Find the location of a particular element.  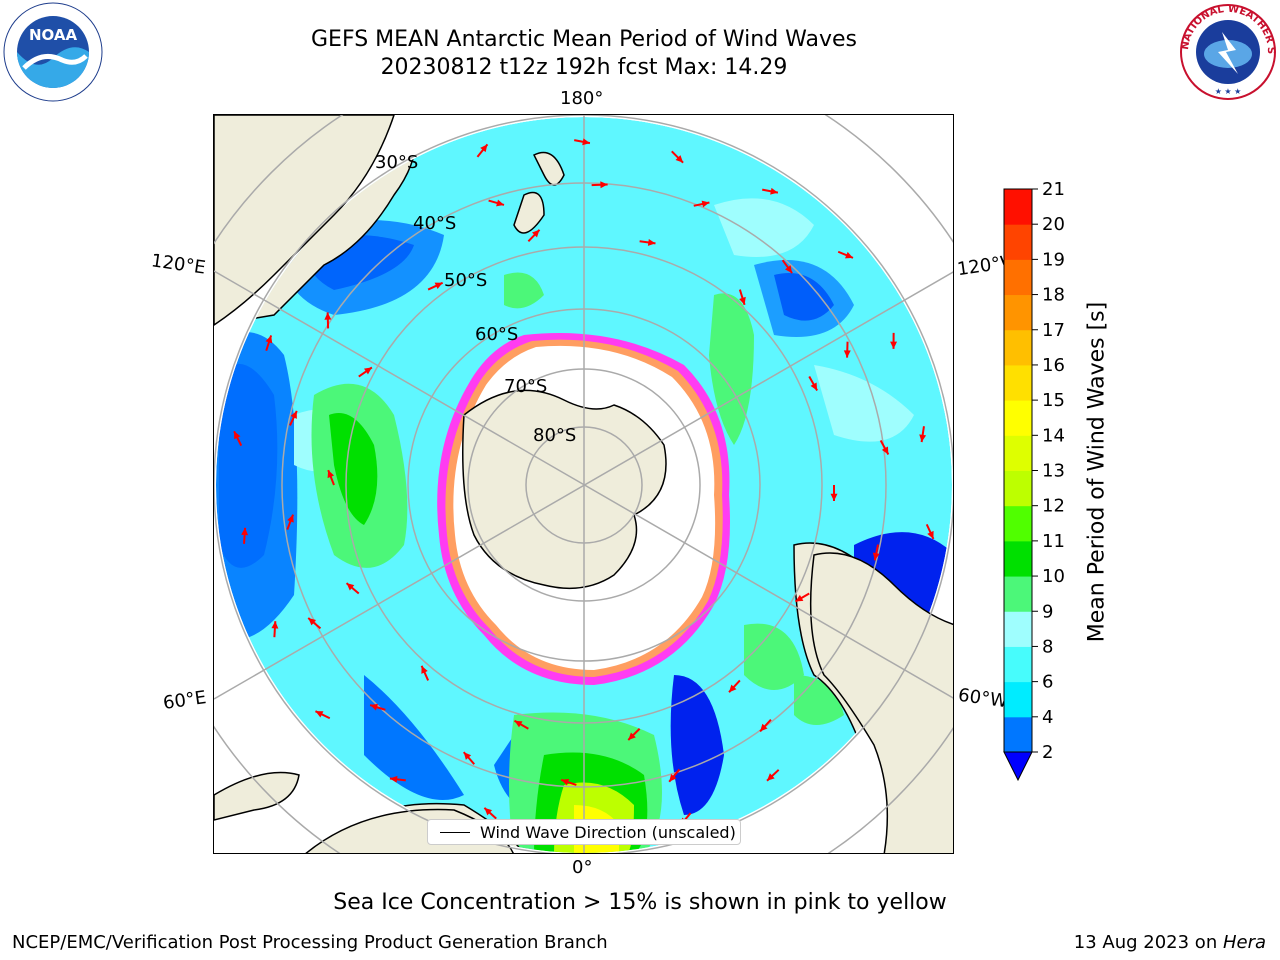

colorbar-tick-label: 11 is located at coordinates (1053, 541).